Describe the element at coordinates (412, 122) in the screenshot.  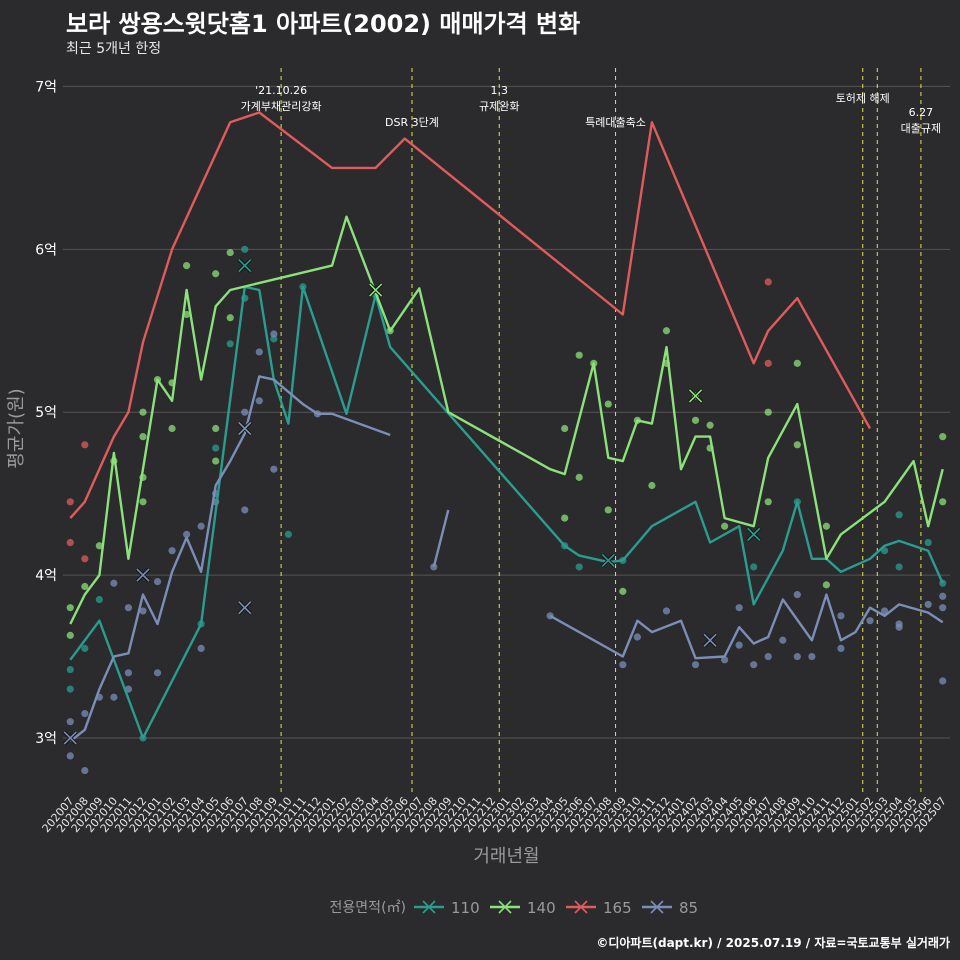
I see `event-label: DSR 3단계` at that location.